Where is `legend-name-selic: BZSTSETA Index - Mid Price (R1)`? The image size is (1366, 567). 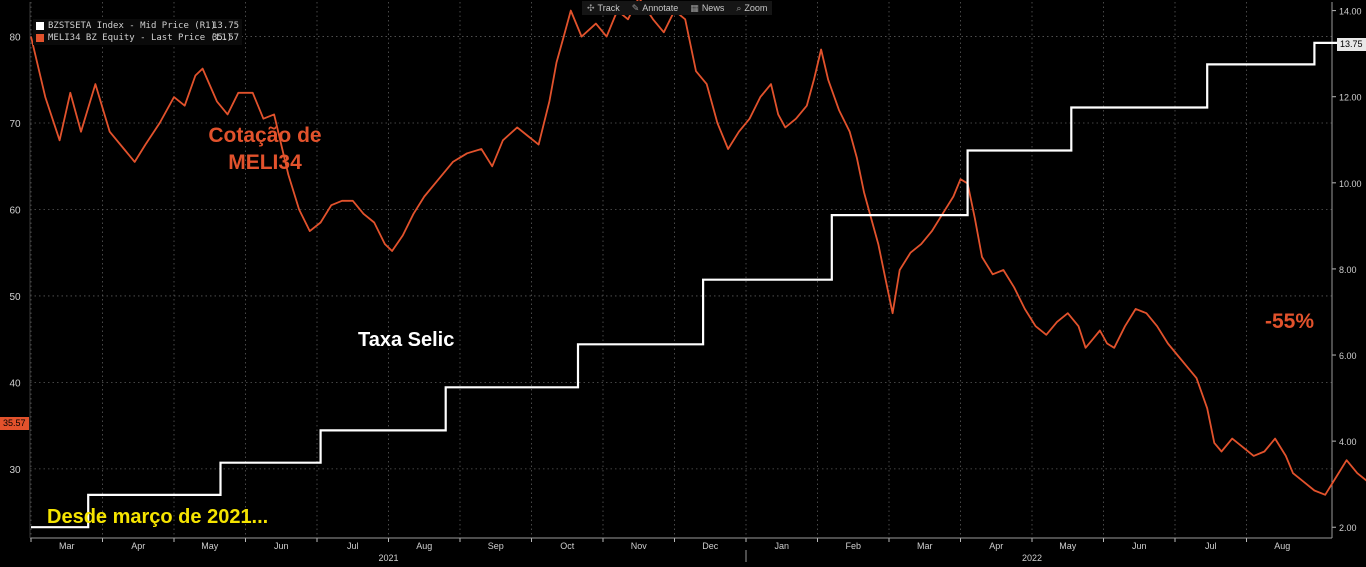
legend-name-selic: BZSTSETA Index - Mid Price (R1) is located at coordinates (132, 26).